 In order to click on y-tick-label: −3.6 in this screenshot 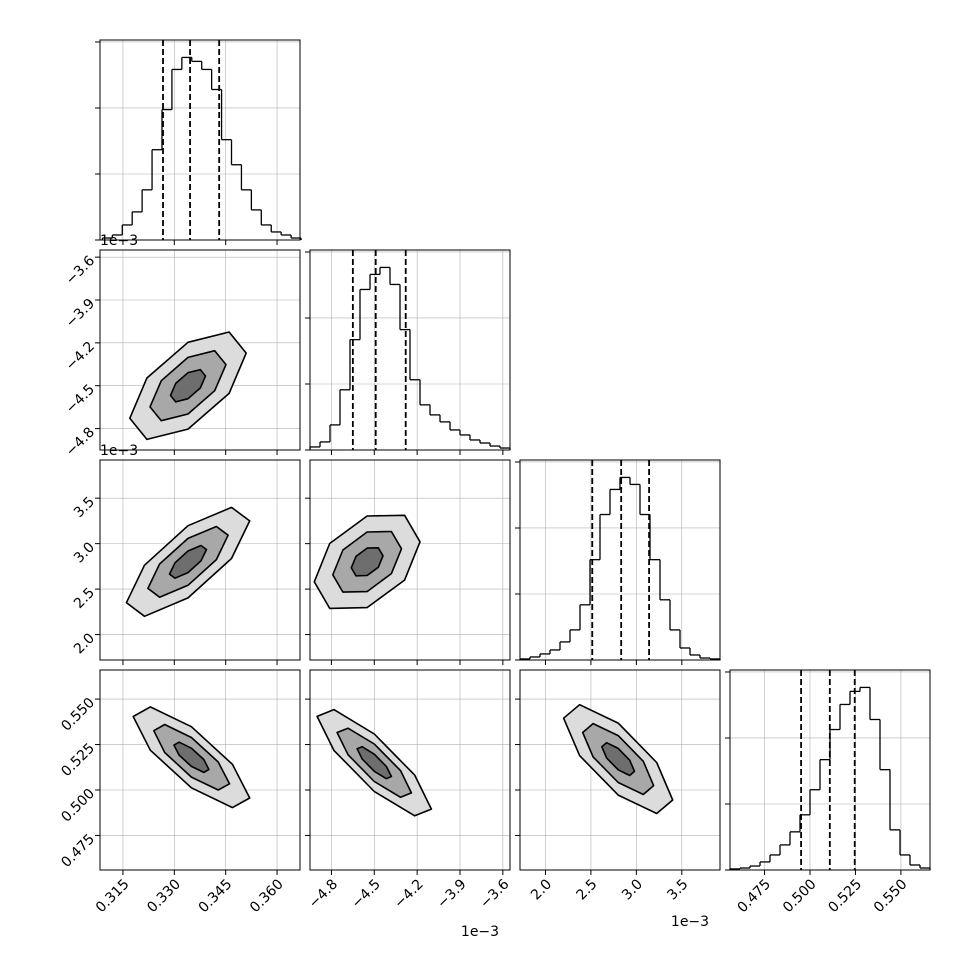, I will do `click(80, 270)`.